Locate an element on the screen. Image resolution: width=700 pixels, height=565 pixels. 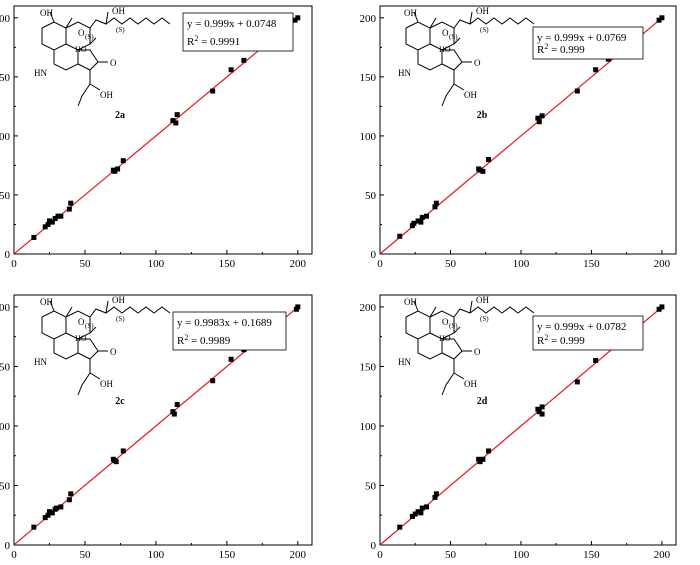
compound-label: 2c is located at coordinates (120, 401).